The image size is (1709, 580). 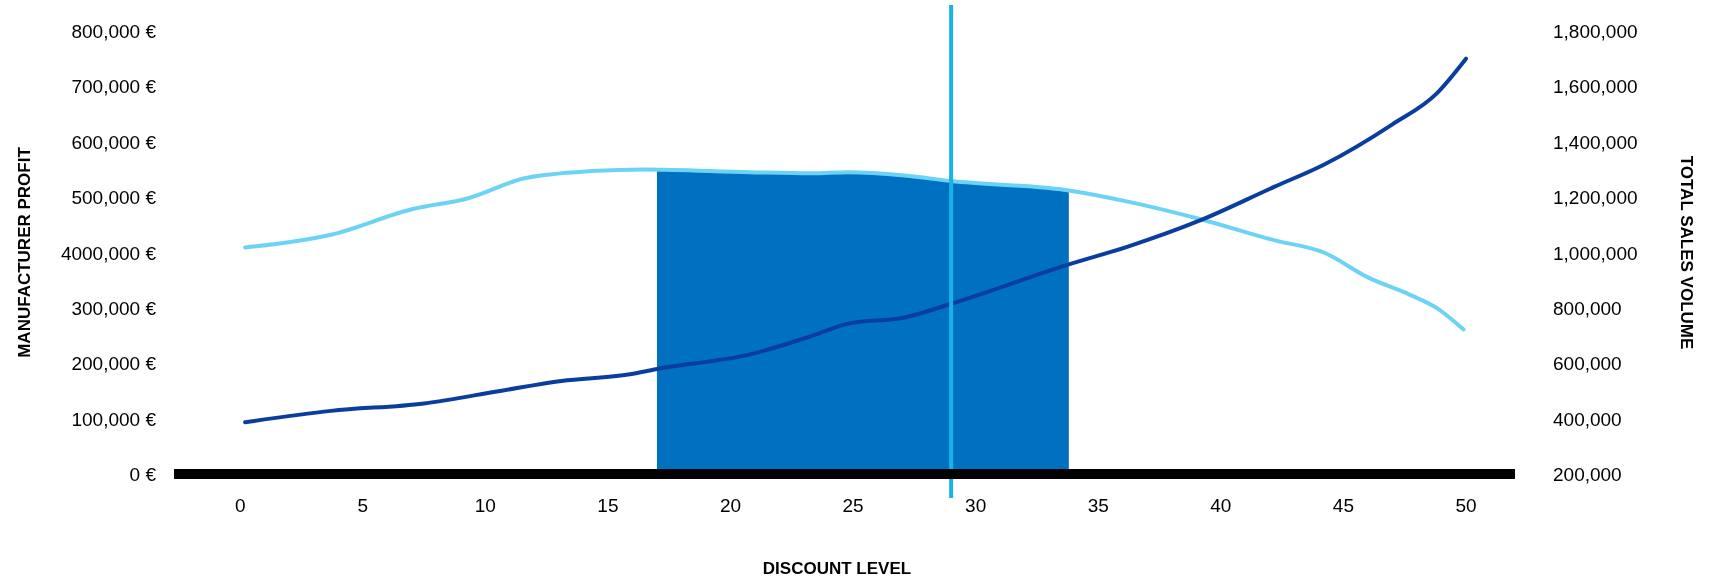 I want to click on y-tick-label: 0 €, so click(x=143, y=474).